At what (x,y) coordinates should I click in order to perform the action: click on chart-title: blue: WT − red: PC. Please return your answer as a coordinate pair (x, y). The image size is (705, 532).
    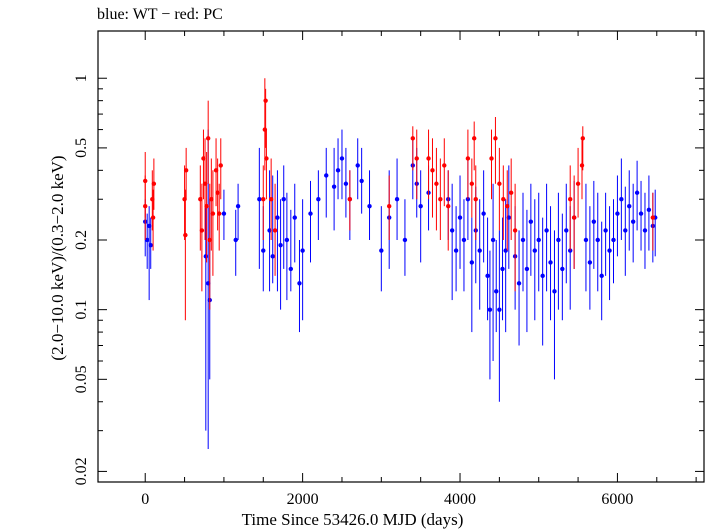
    Looking at the image, I should click on (160, 14).